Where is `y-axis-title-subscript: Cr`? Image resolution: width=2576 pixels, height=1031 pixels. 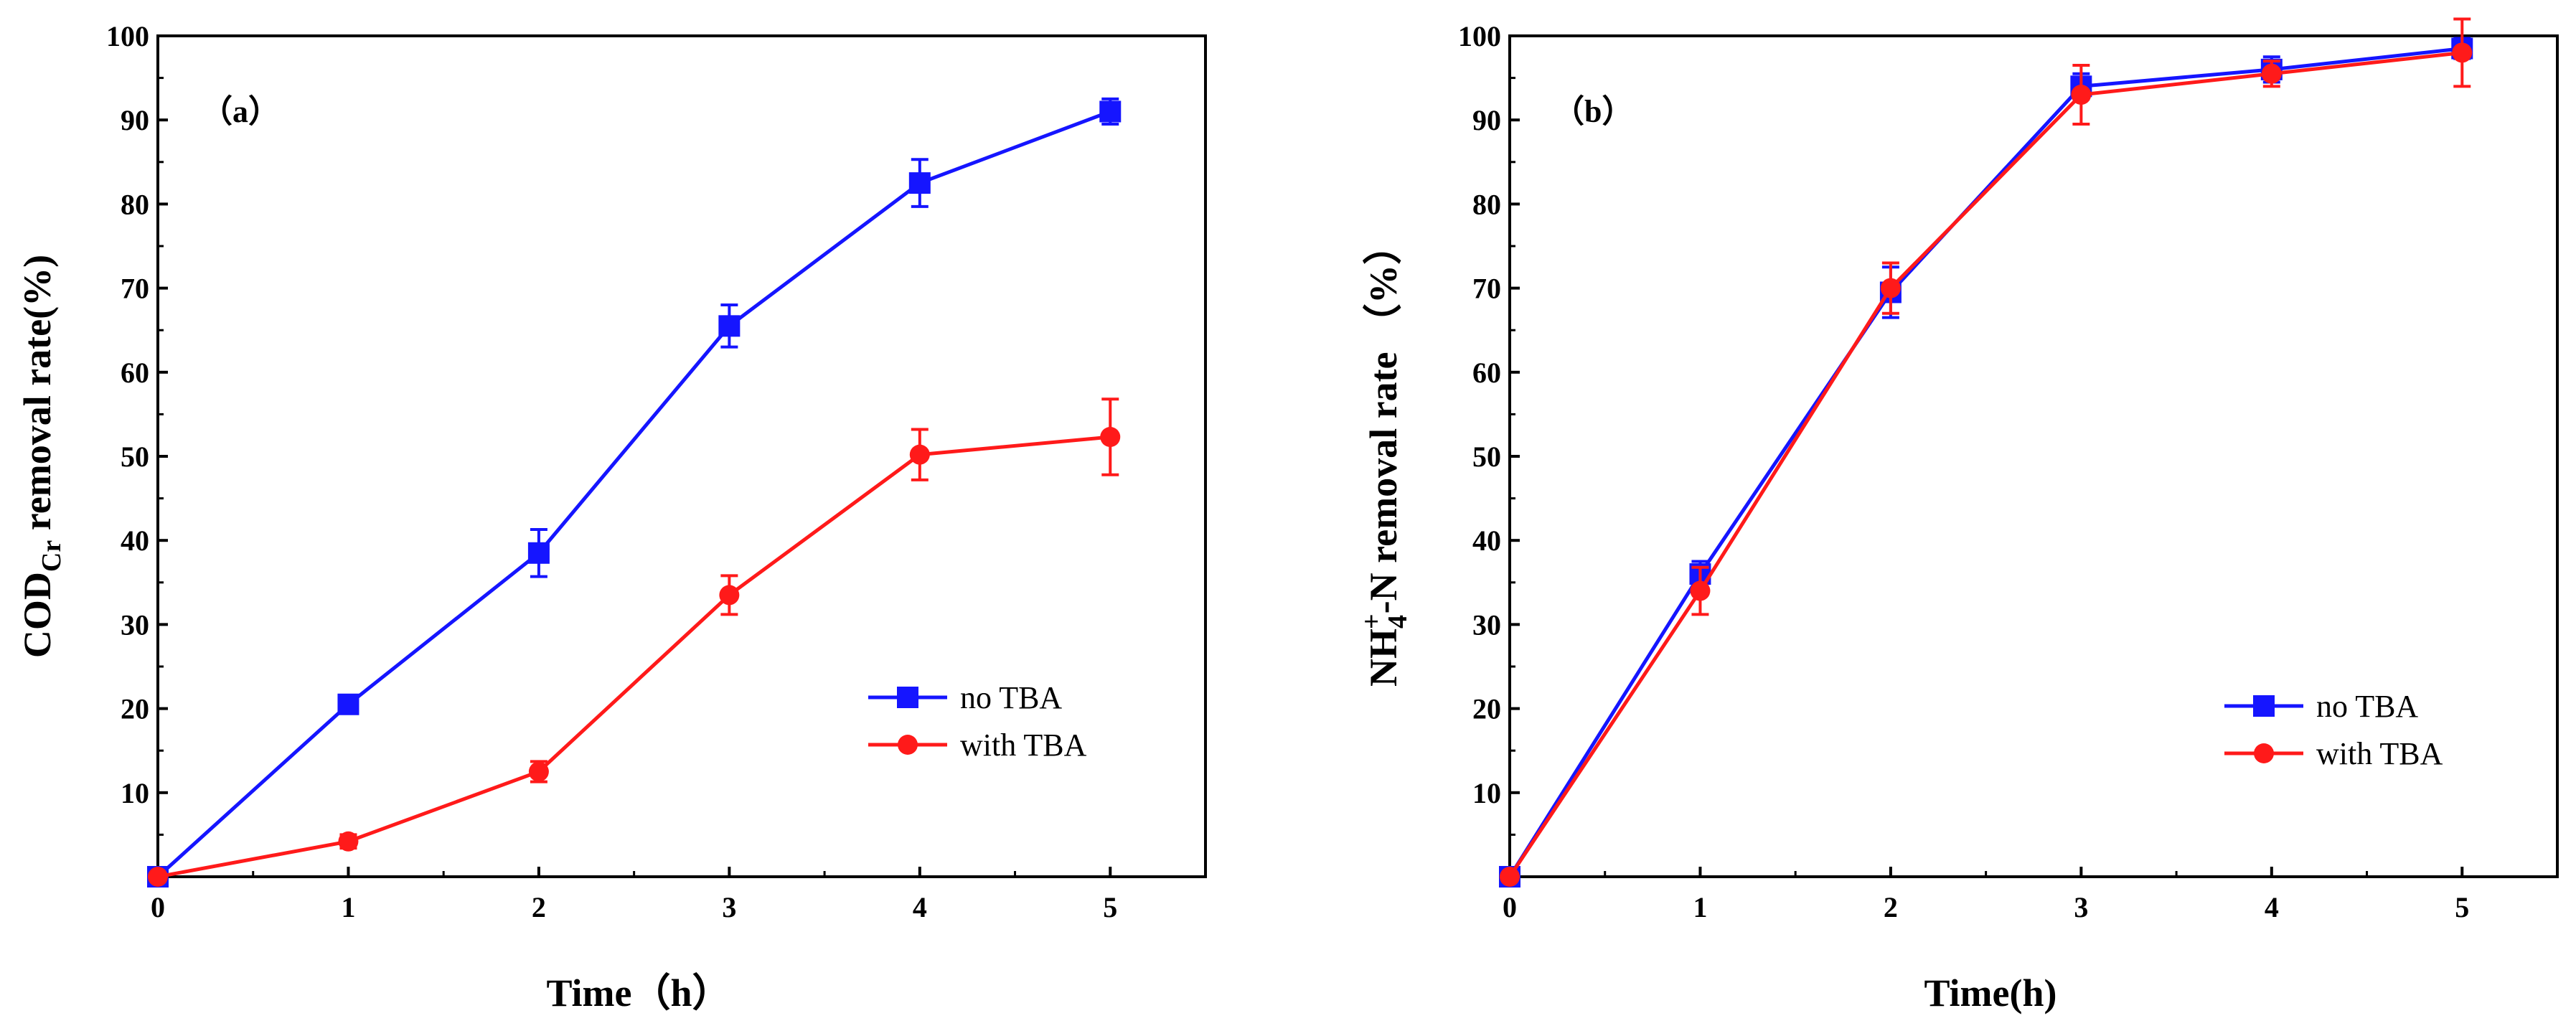
y-axis-title-subscript: Cr is located at coordinates (52, 556).